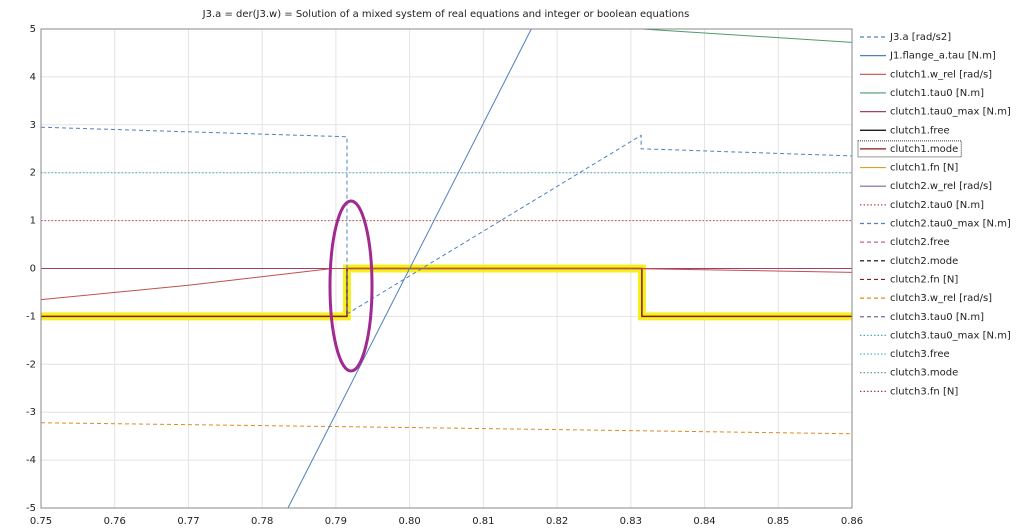 This screenshot has height=529, width=1024. What do you see at coordinates (950, 224) in the screenshot?
I see `legend-label: clutch2.tau0_max [N.m]` at bounding box center [950, 224].